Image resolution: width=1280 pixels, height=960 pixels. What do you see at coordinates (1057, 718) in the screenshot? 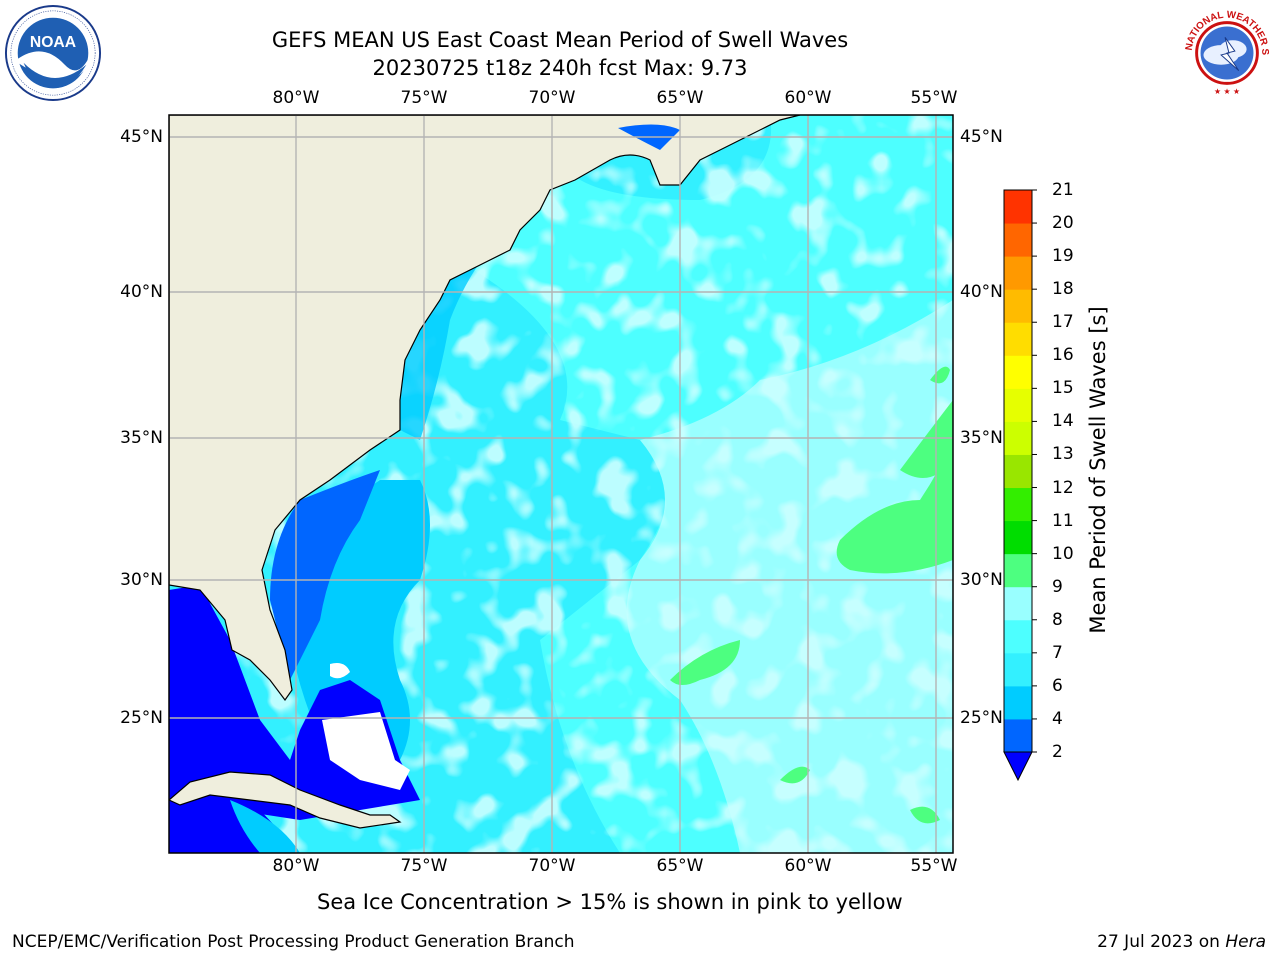
I see `colorbar-tick-label: 4` at bounding box center [1057, 718].